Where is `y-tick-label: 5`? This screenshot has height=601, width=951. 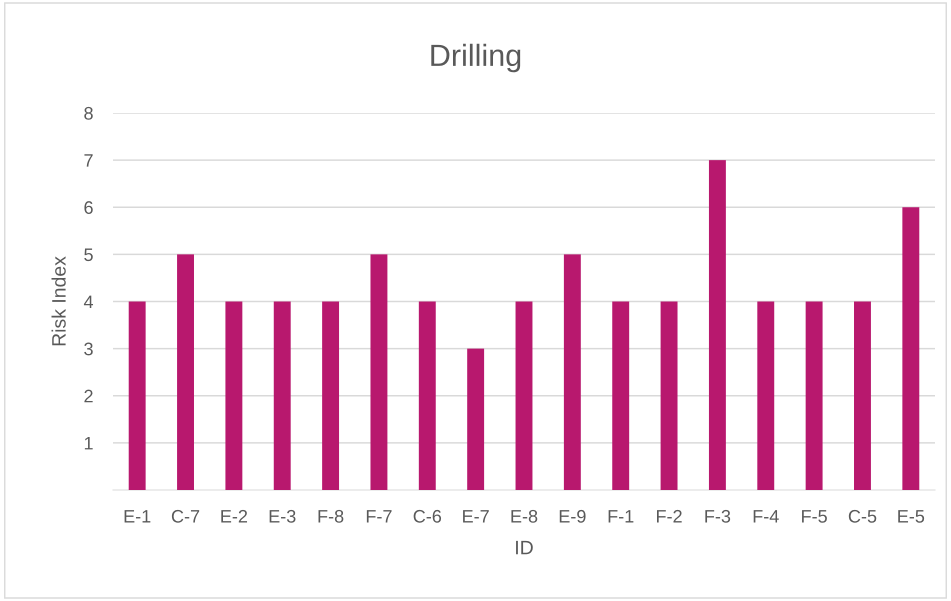 y-tick-label: 5 is located at coordinates (88, 255).